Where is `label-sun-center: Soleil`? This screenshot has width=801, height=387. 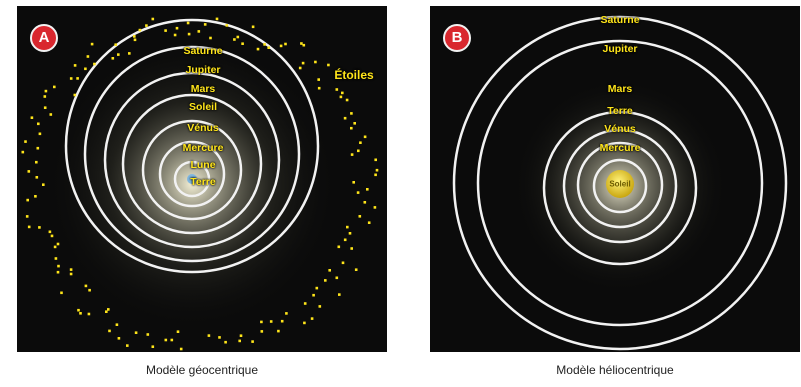 label-sun-center: Soleil is located at coordinates (620, 184).